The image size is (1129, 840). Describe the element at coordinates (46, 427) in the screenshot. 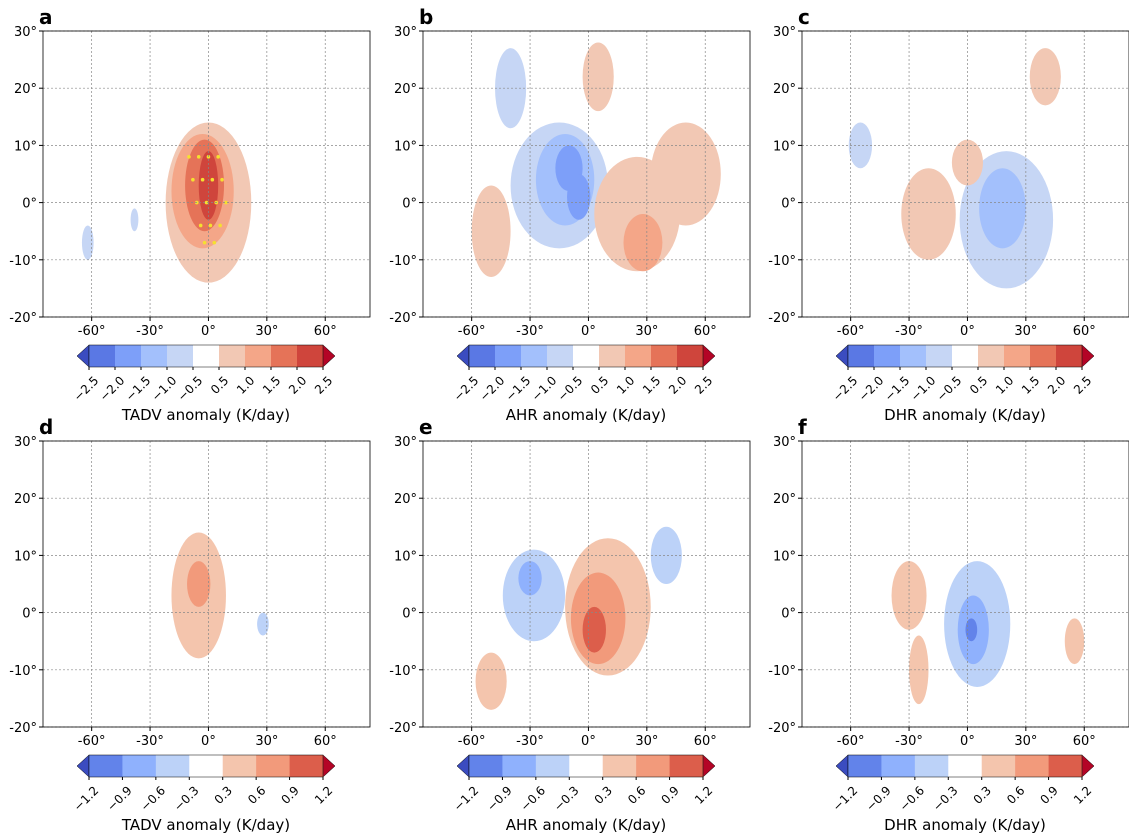

I see `panel-label: d` at that location.